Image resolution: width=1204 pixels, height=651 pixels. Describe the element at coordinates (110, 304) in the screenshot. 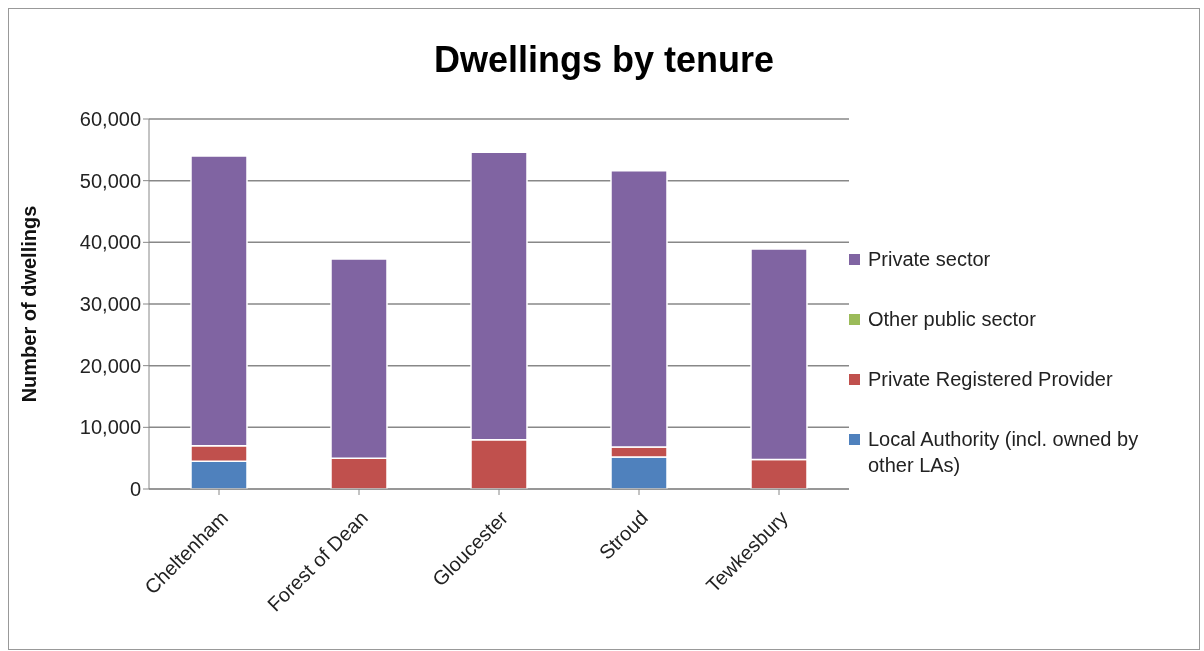

I see `y-tick-label: 30,000` at that location.